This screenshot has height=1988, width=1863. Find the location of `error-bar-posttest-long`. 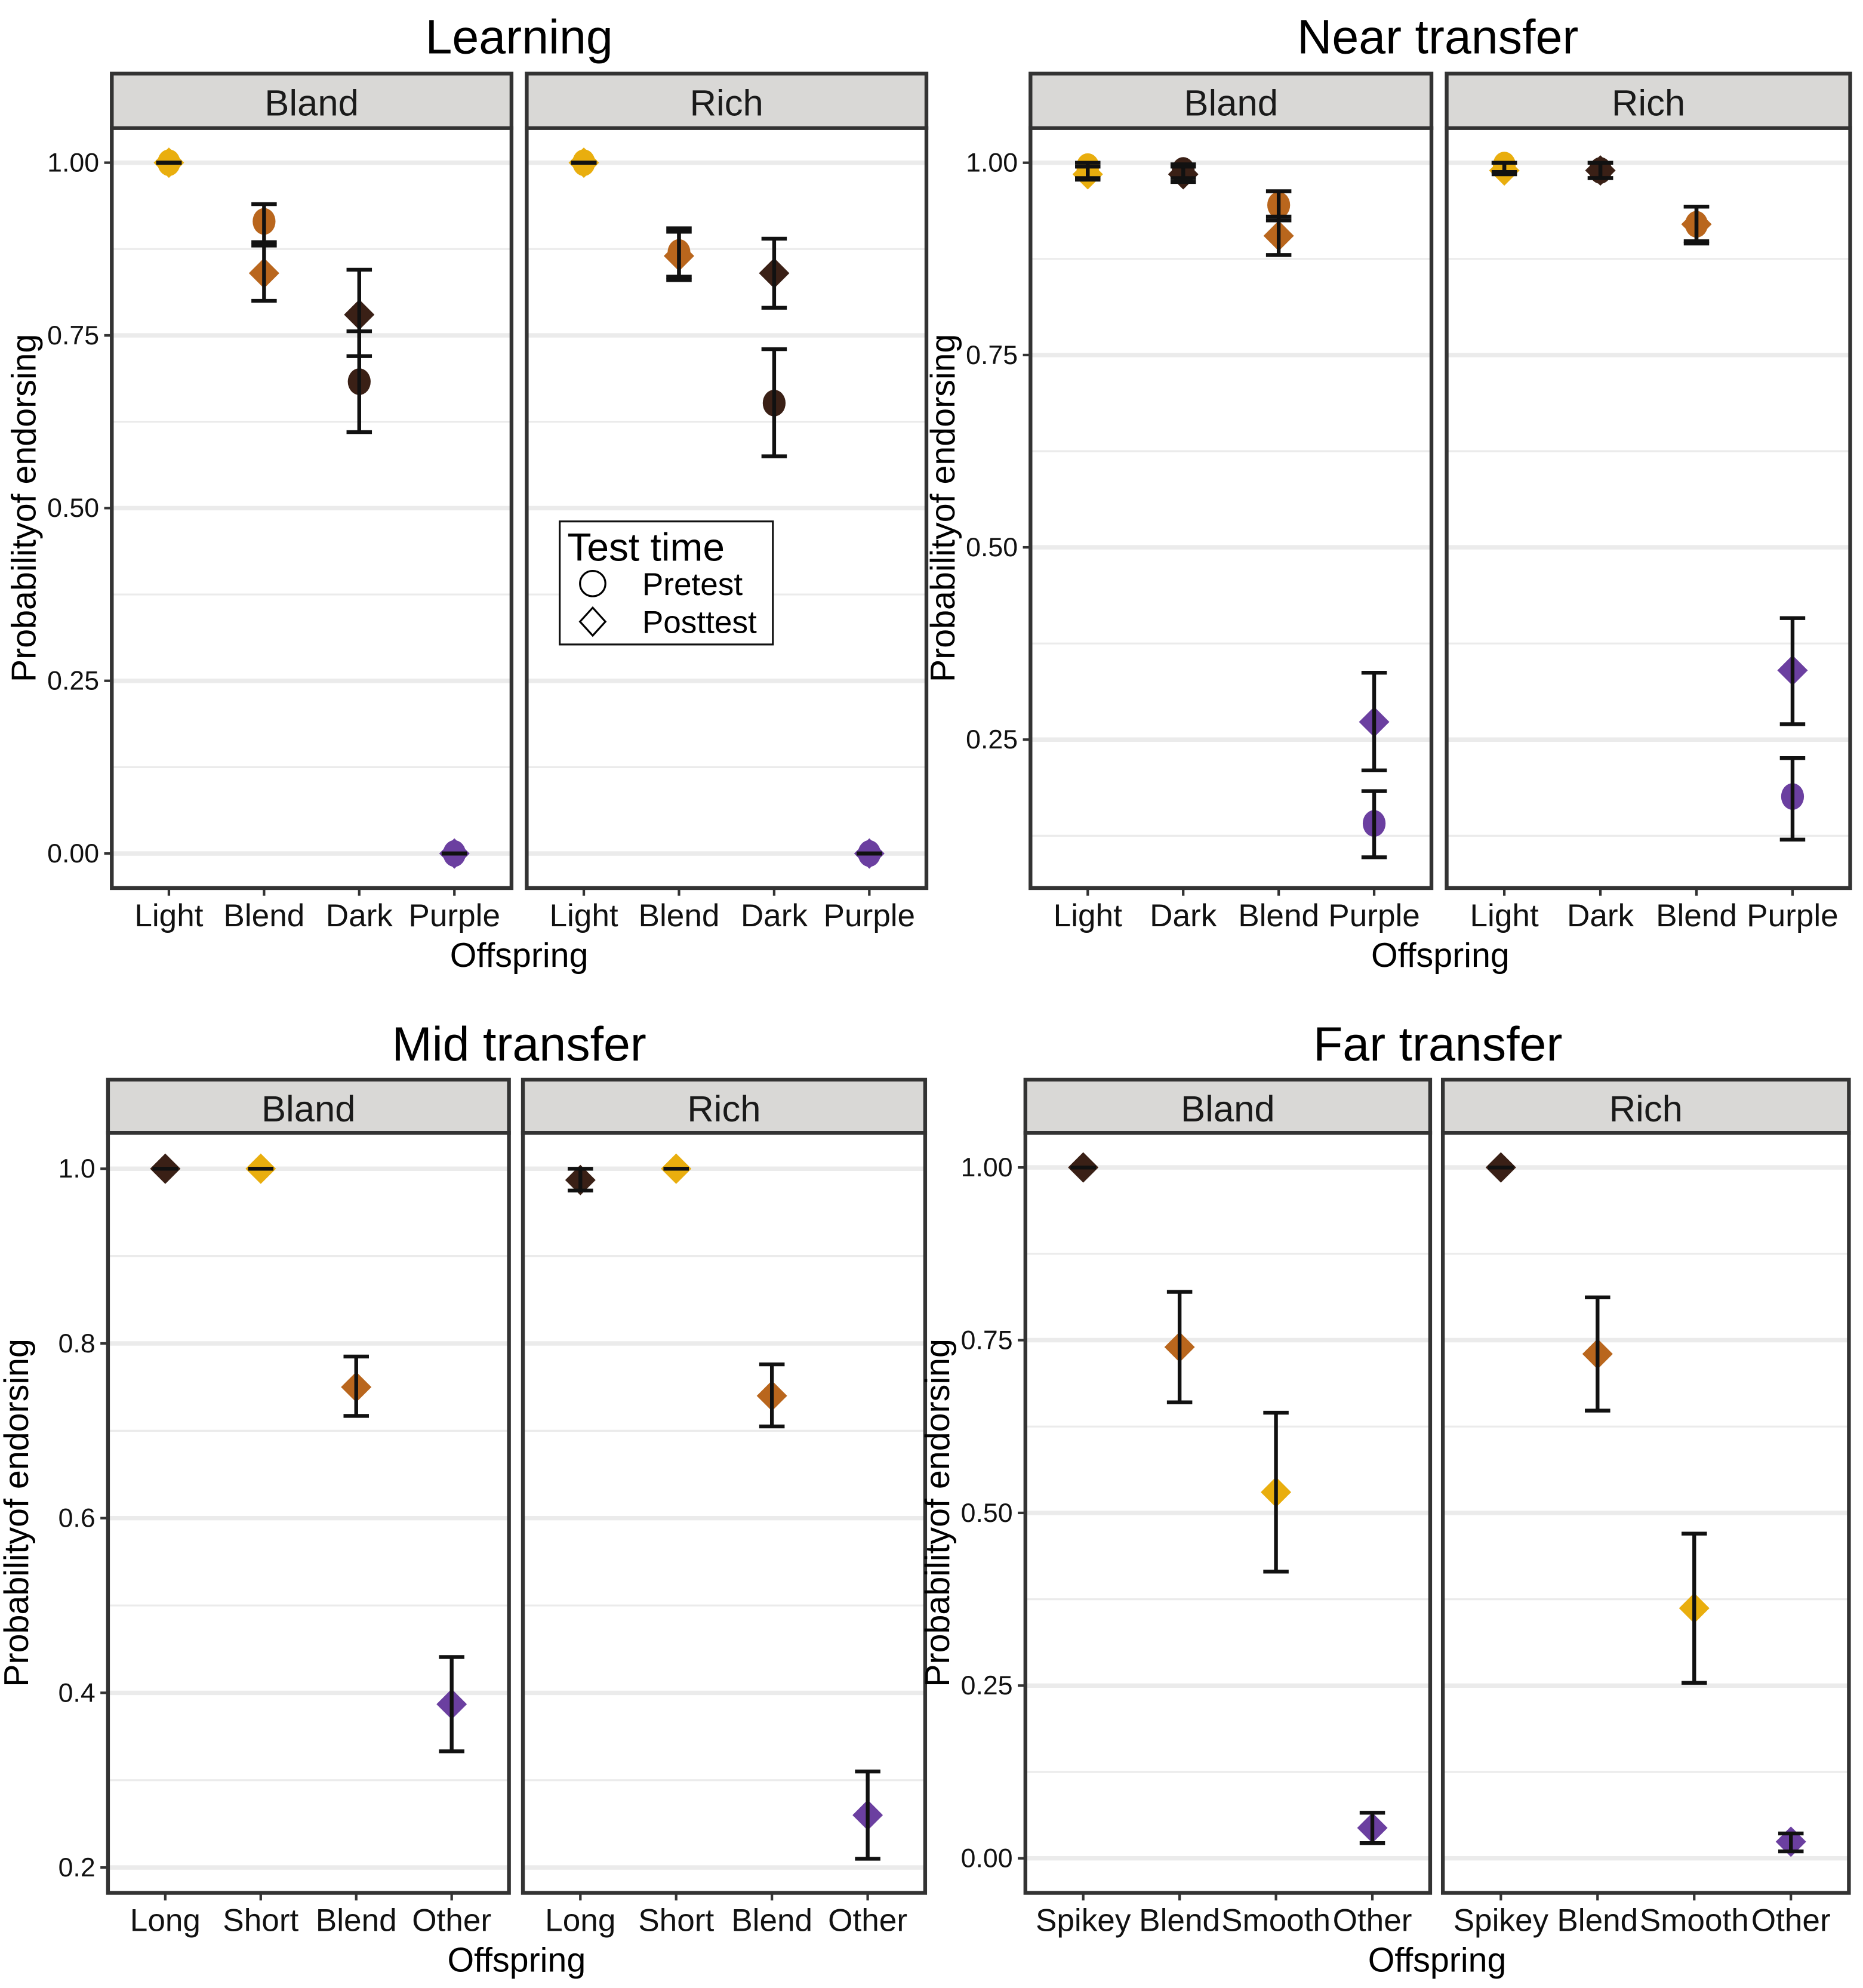

error-bar-posttest-long is located at coordinates (580, 1180).